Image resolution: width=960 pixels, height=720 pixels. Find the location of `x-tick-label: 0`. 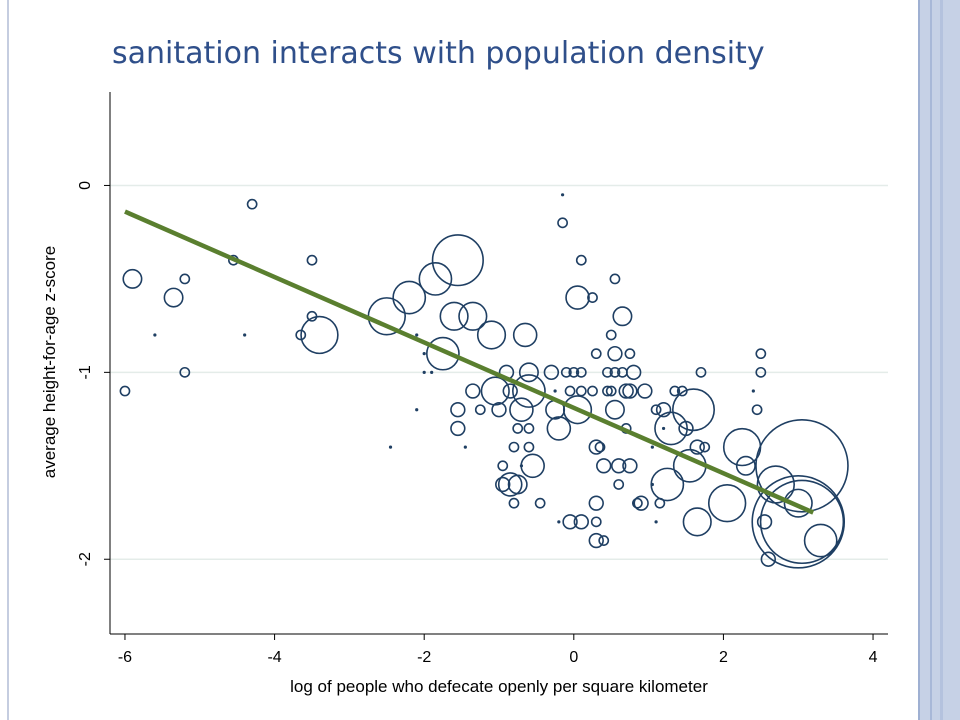

x-tick-label: 0 is located at coordinates (573, 657).